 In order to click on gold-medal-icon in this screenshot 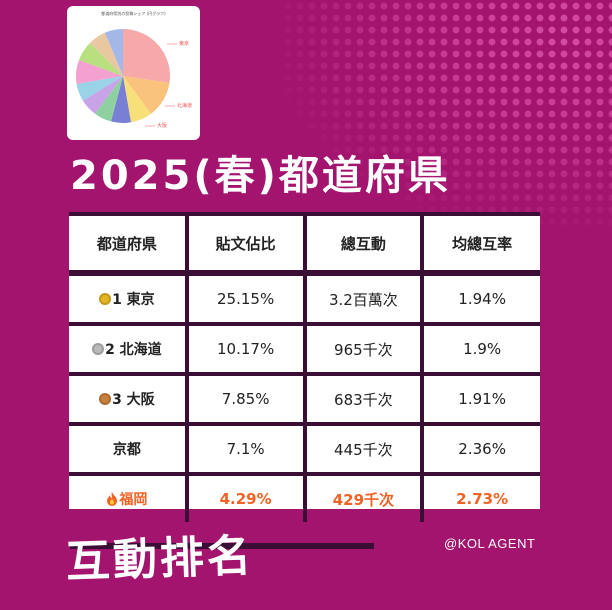, I will do `click(105, 299)`.